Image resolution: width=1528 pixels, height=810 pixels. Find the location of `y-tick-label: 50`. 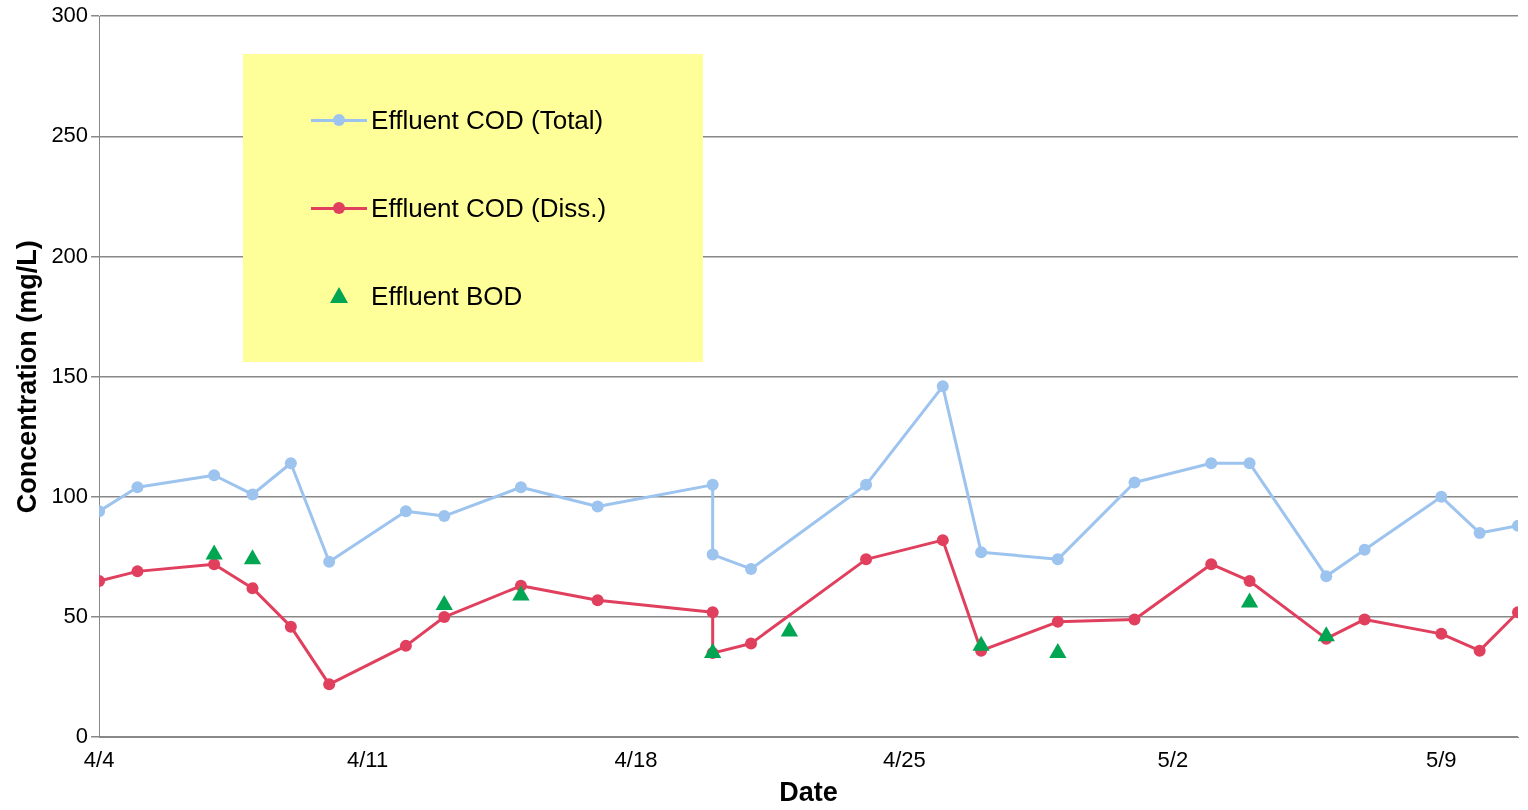

y-tick-label: 50 is located at coordinates (76, 616).